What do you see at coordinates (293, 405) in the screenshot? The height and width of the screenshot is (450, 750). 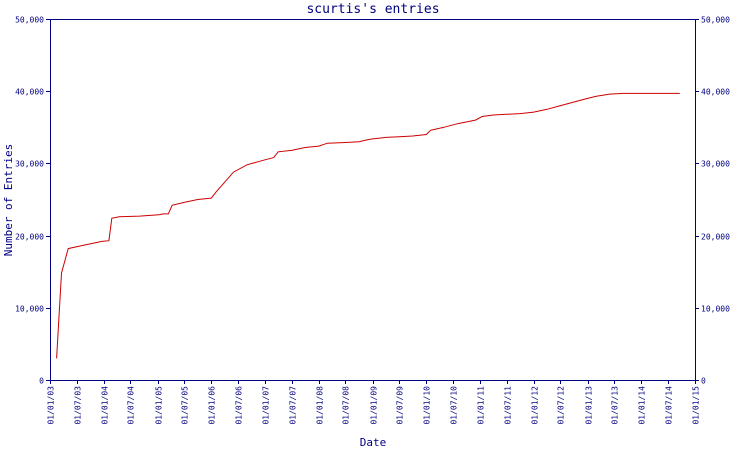 I see `x-tick-label: 01/07/07` at bounding box center [293, 405].